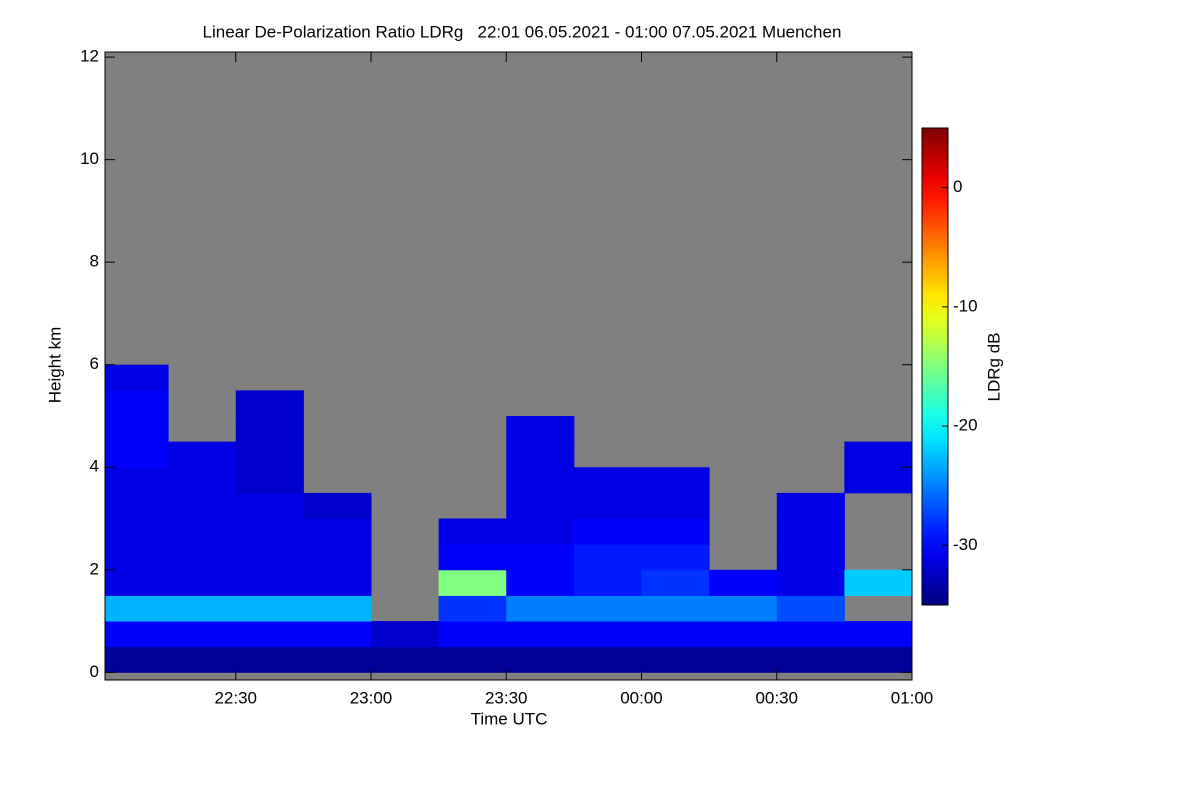  What do you see at coordinates (957, 186) in the screenshot?
I see `colorbar-tick-label: 0` at bounding box center [957, 186].